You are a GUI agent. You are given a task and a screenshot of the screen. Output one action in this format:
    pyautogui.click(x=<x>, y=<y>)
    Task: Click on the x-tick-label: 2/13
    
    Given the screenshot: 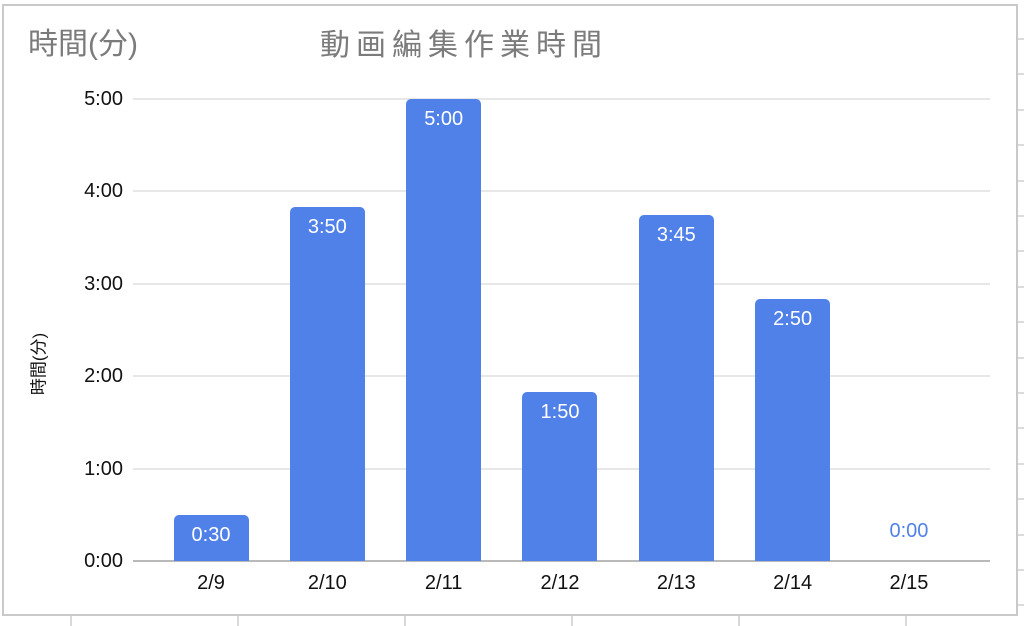 What is the action you would take?
    pyautogui.click(x=676, y=583)
    